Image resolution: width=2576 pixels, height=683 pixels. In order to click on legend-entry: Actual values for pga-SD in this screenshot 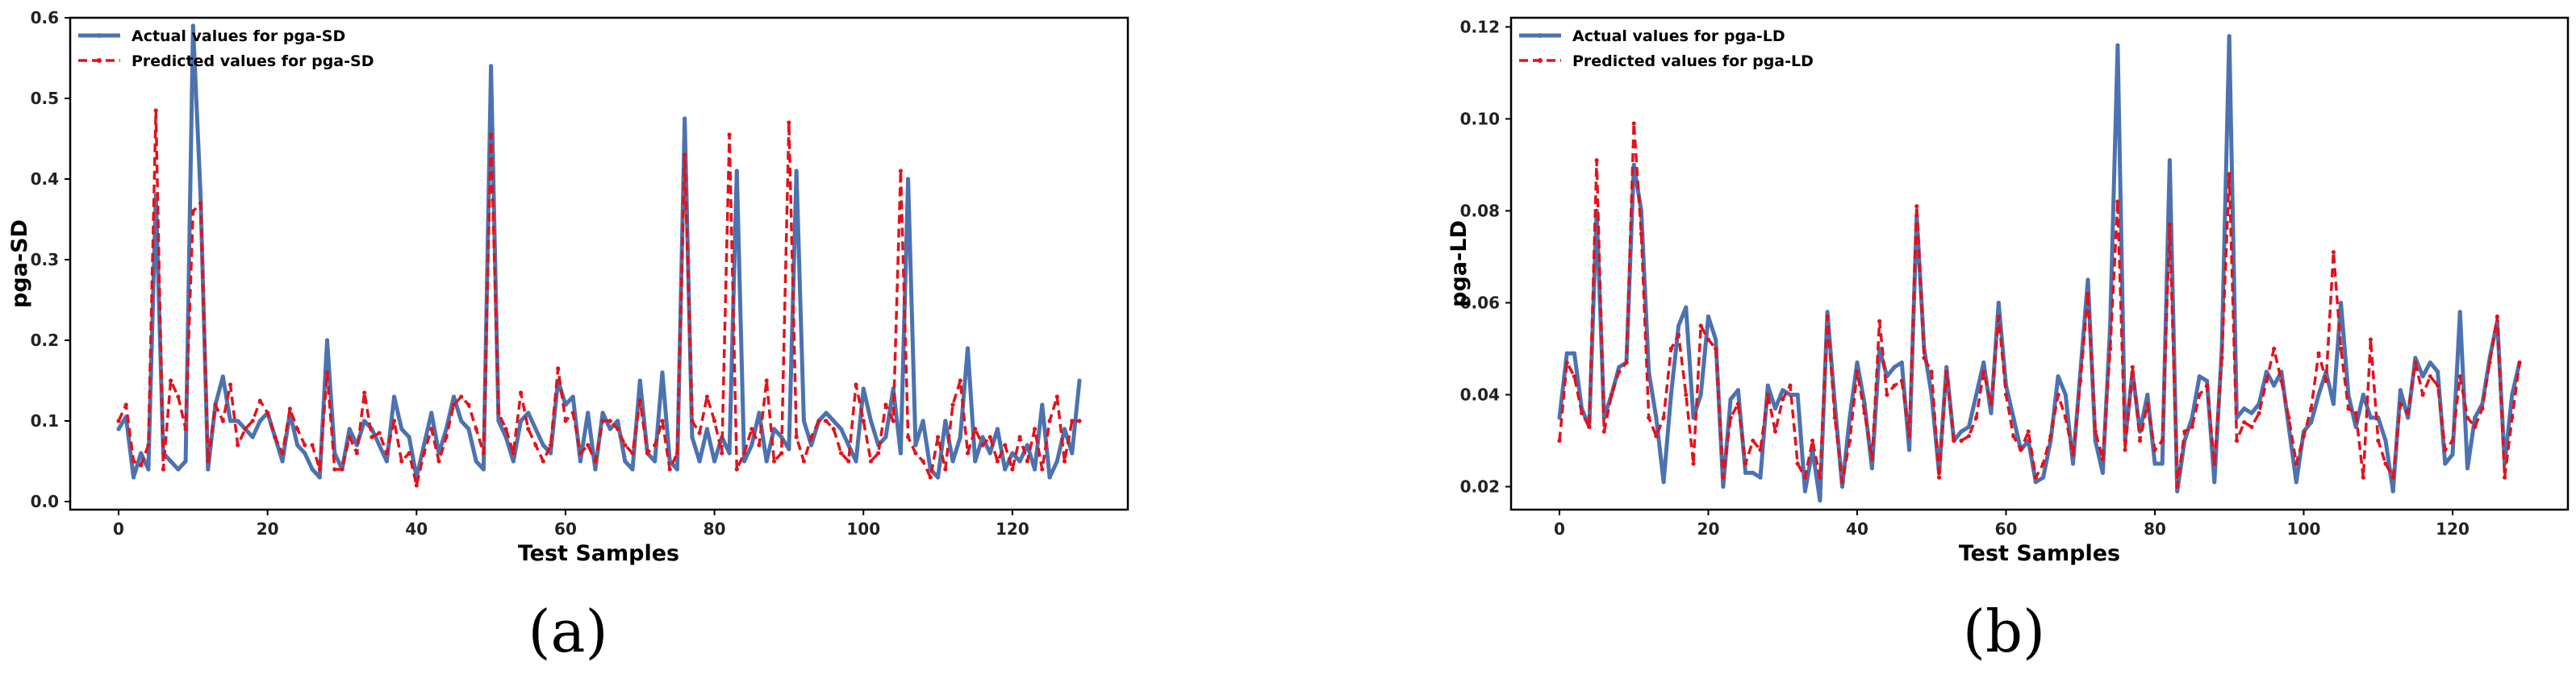, I will do `click(239, 36)`.